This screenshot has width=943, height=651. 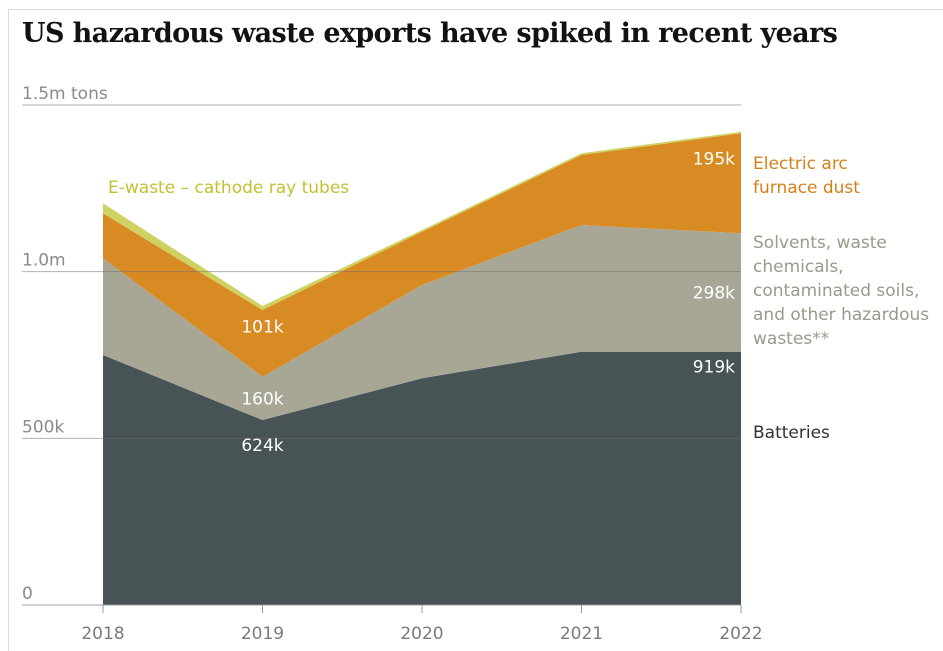 What do you see at coordinates (714, 159) in the screenshot?
I see `data-label-eaf_dust-2022: 195k` at bounding box center [714, 159].